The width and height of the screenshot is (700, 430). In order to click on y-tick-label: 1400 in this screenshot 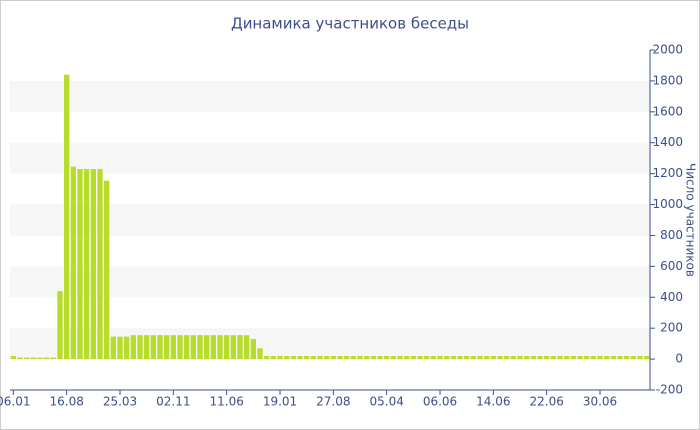, I will do `click(667, 142)`.